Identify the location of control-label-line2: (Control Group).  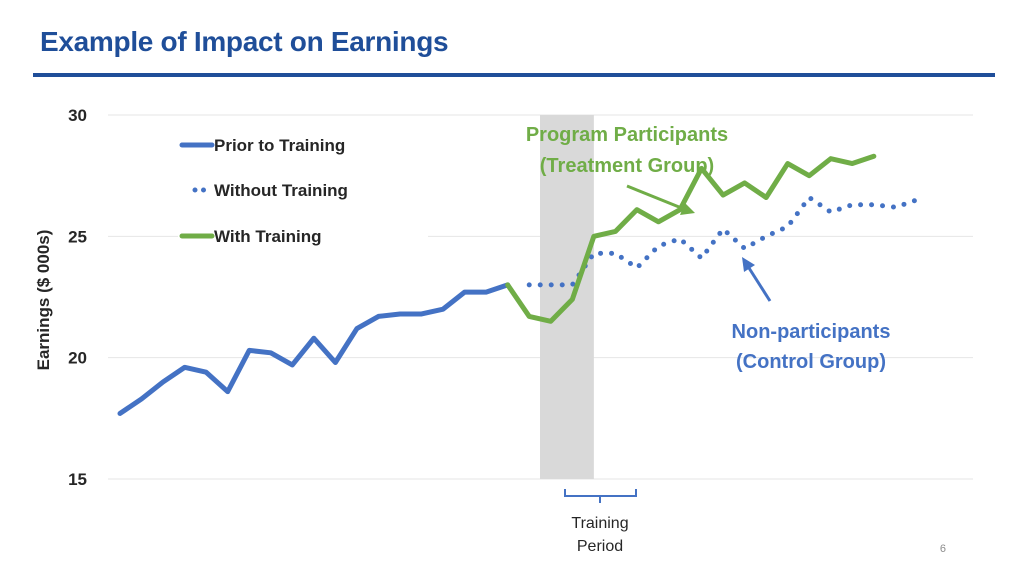
(811, 362).